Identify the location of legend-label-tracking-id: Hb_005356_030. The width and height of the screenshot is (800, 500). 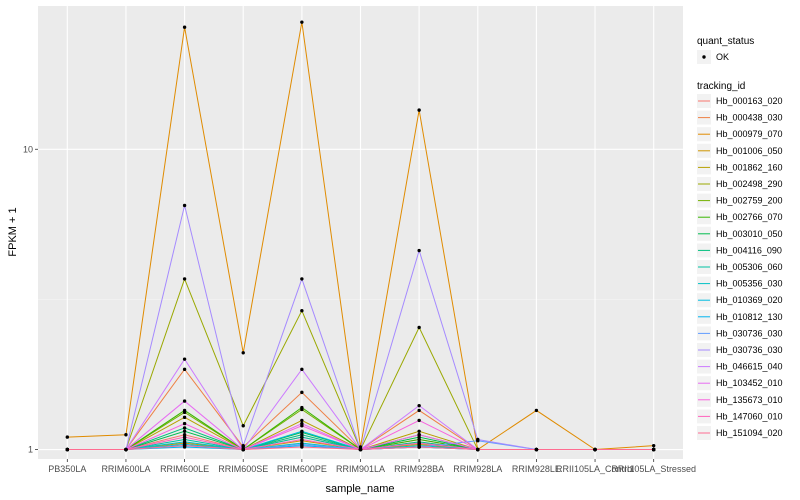
(749, 284).